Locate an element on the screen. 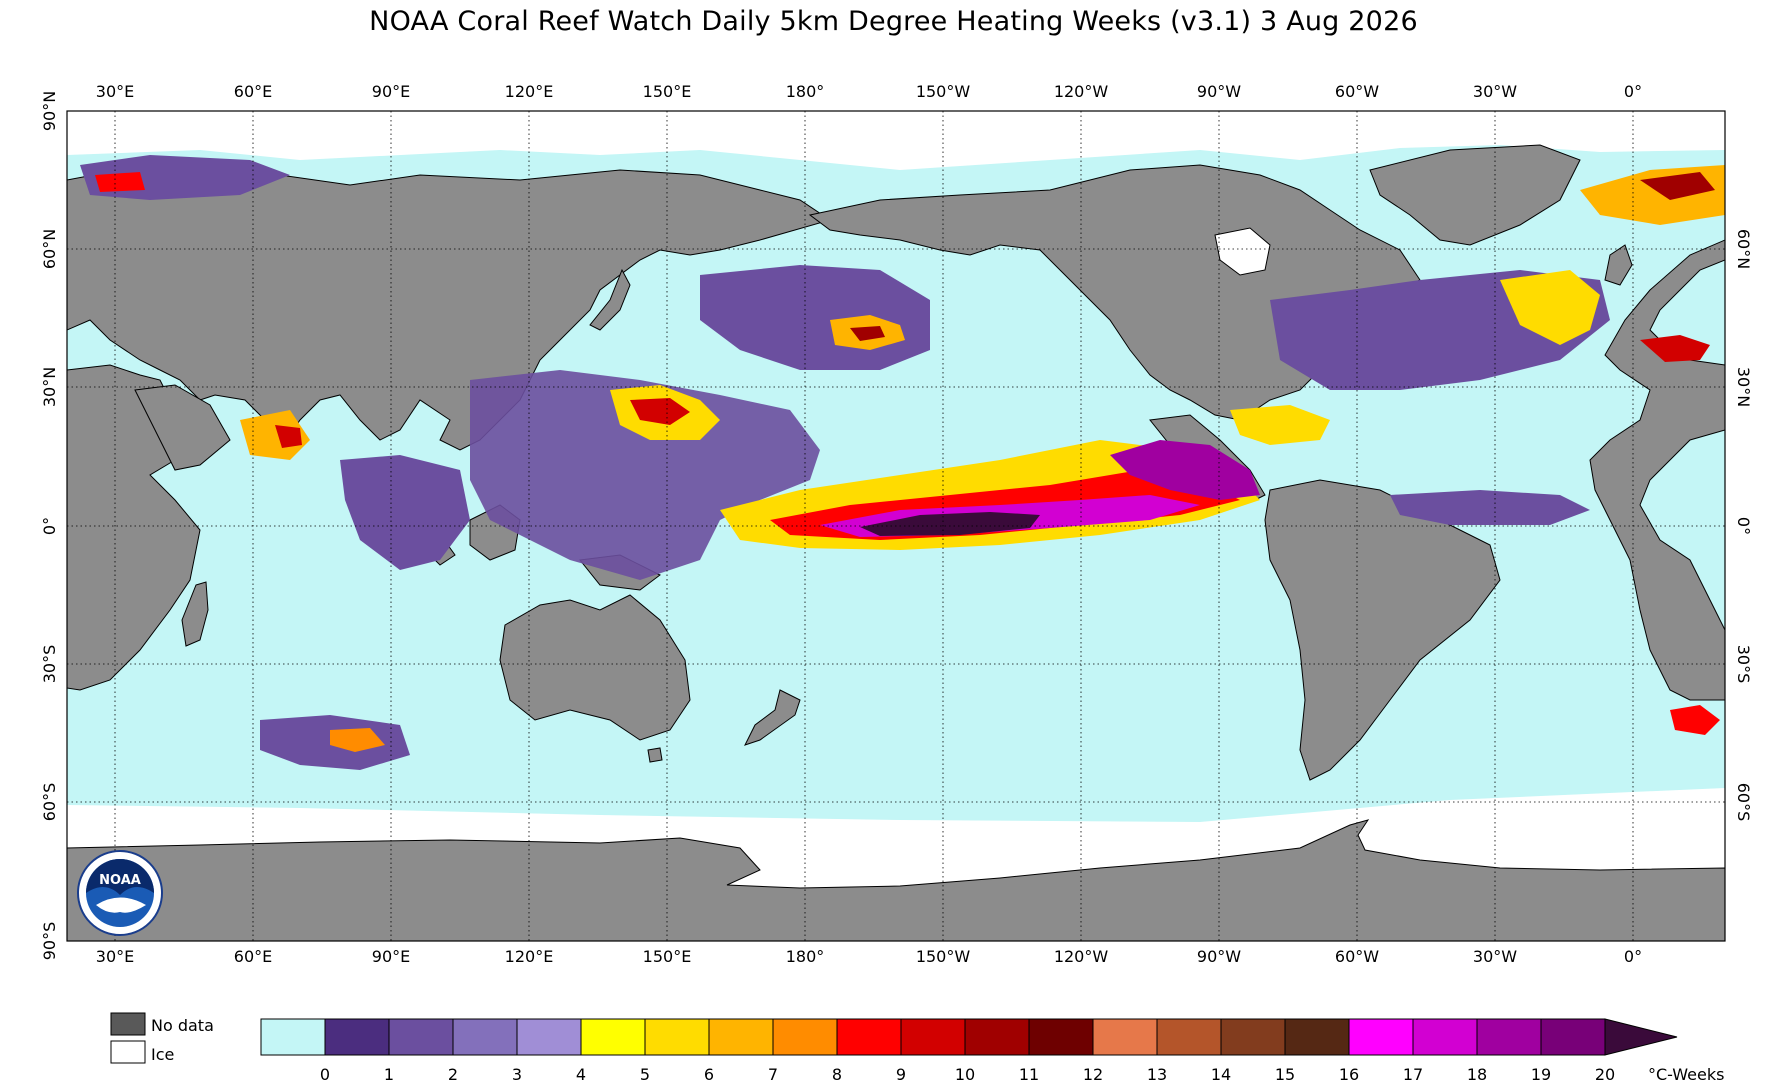 The height and width of the screenshot is (1086, 1787). colorbar-tick-label: 20 is located at coordinates (1605, 1074).